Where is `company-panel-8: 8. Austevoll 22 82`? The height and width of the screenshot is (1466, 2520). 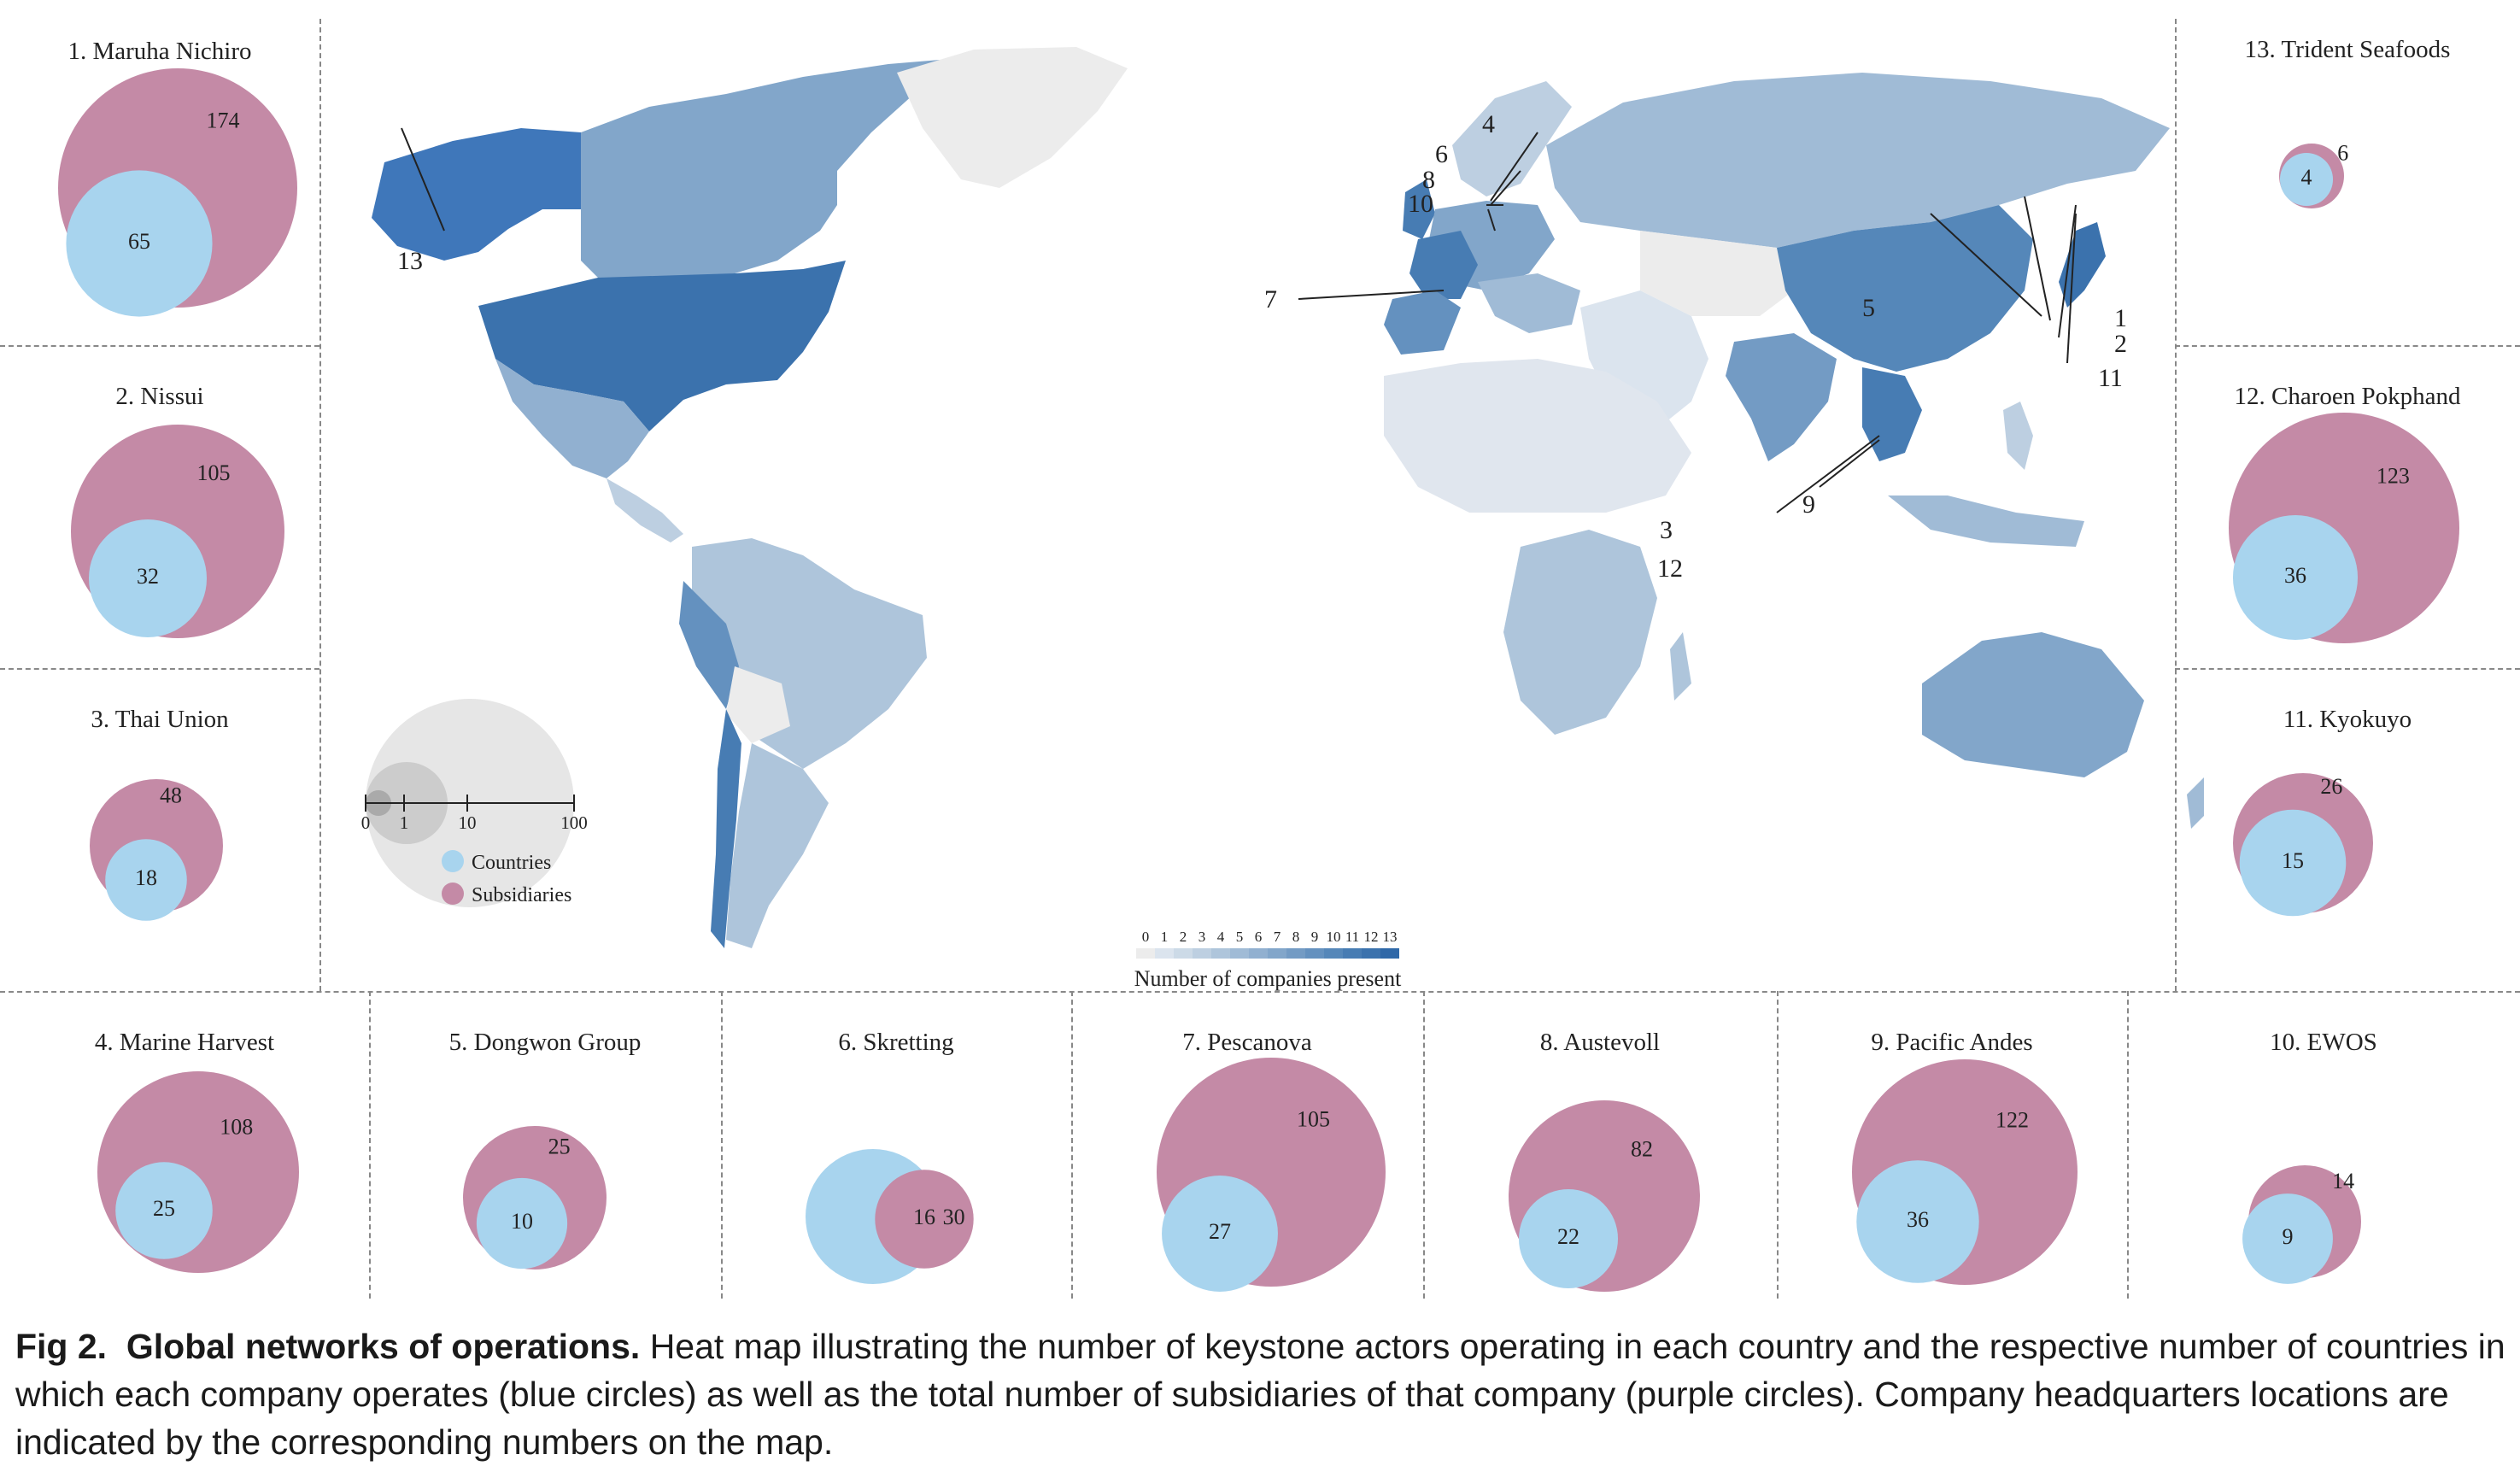 company-panel-8: 8. Austevoll 22 82 is located at coordinates (1600, 1145).